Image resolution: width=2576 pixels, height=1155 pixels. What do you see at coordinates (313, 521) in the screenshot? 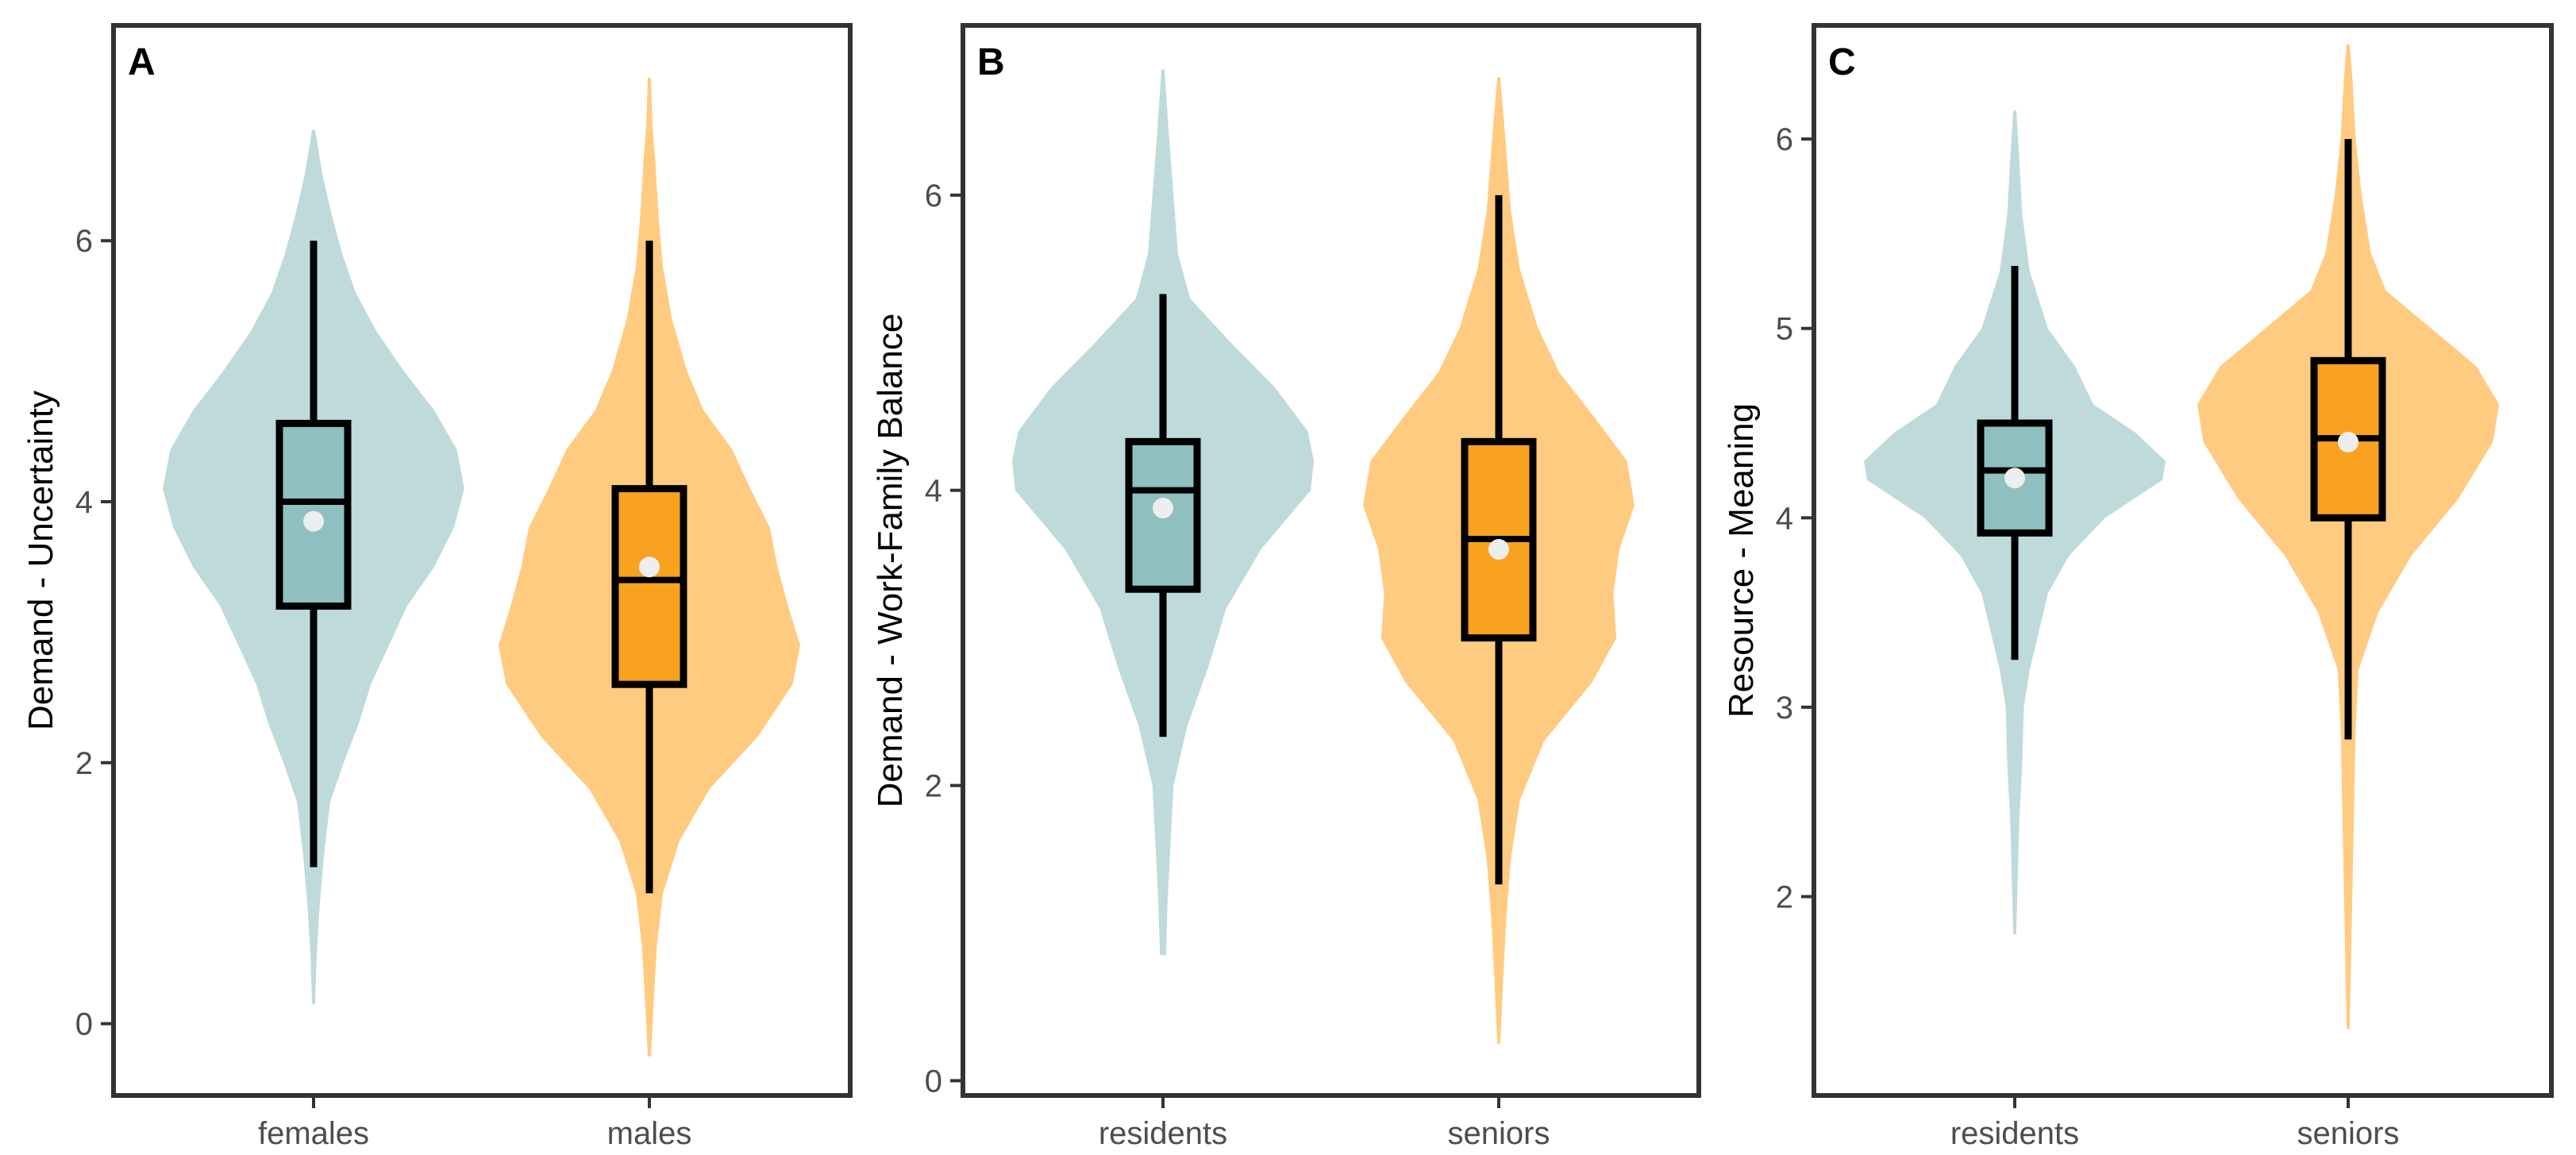
I see `mean-point-females` at bounding box center [313, 521].